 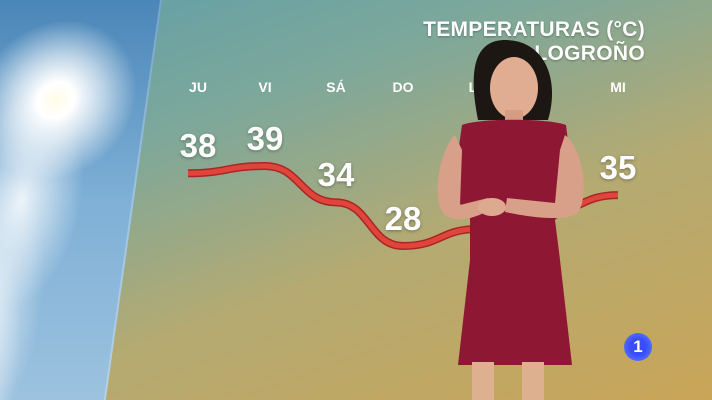 I want to click on day-label: SÁ, so click(x=336, y=87).